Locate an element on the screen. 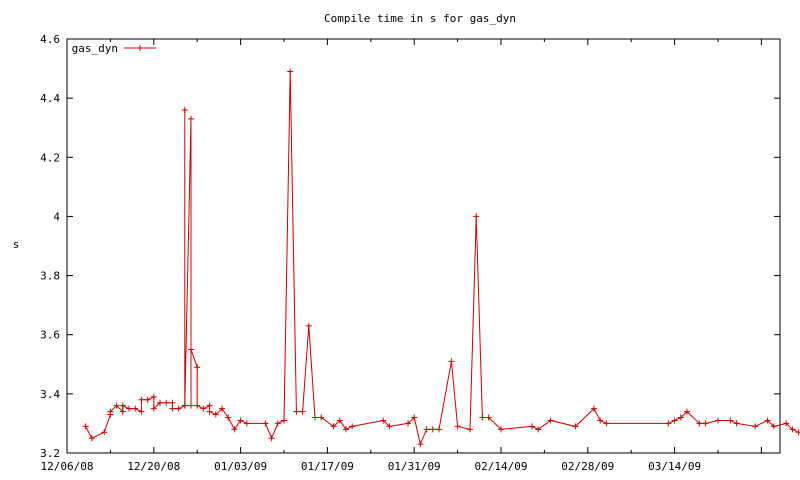  legend-marker-gas-dyn is located at coordinates (140, 48).